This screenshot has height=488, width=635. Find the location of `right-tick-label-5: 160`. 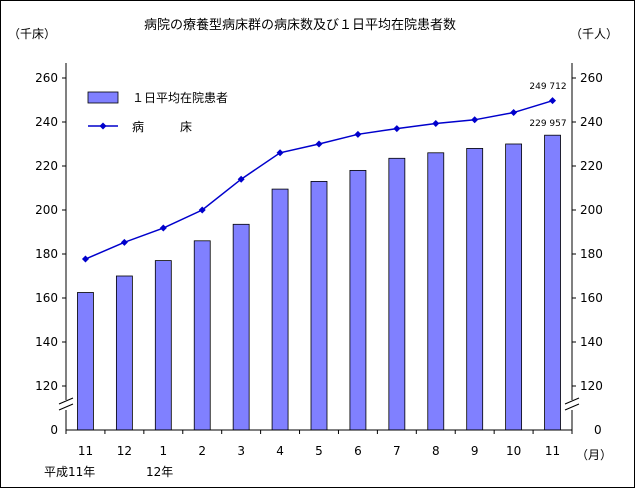

right-tick-label-5: 160 is located at coordinates (591, 298).